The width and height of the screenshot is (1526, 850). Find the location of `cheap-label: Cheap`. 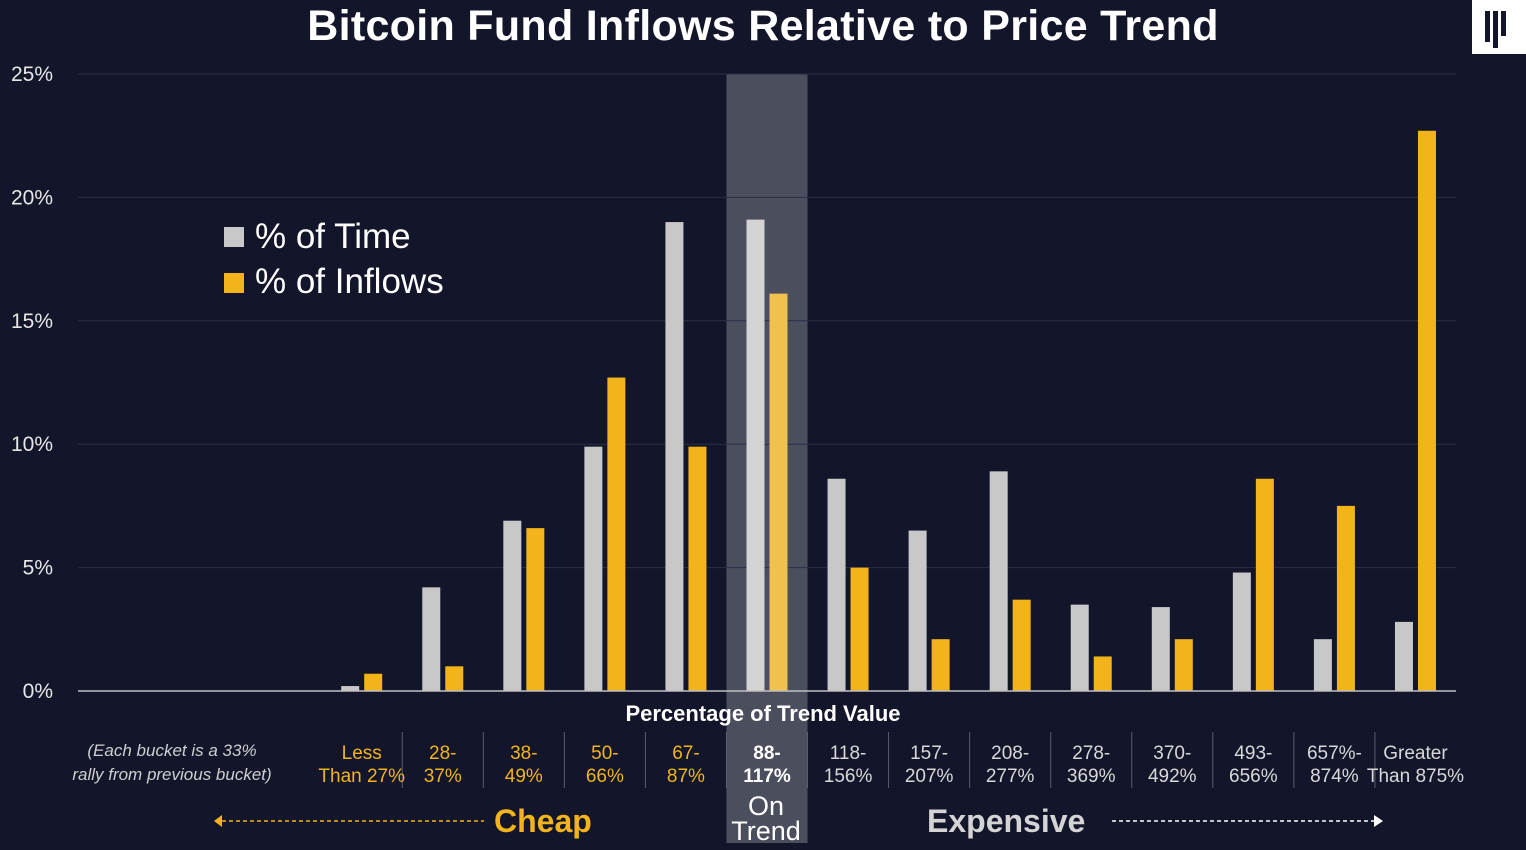

cheap-label: Cheap is located at coordinates (543, 821).